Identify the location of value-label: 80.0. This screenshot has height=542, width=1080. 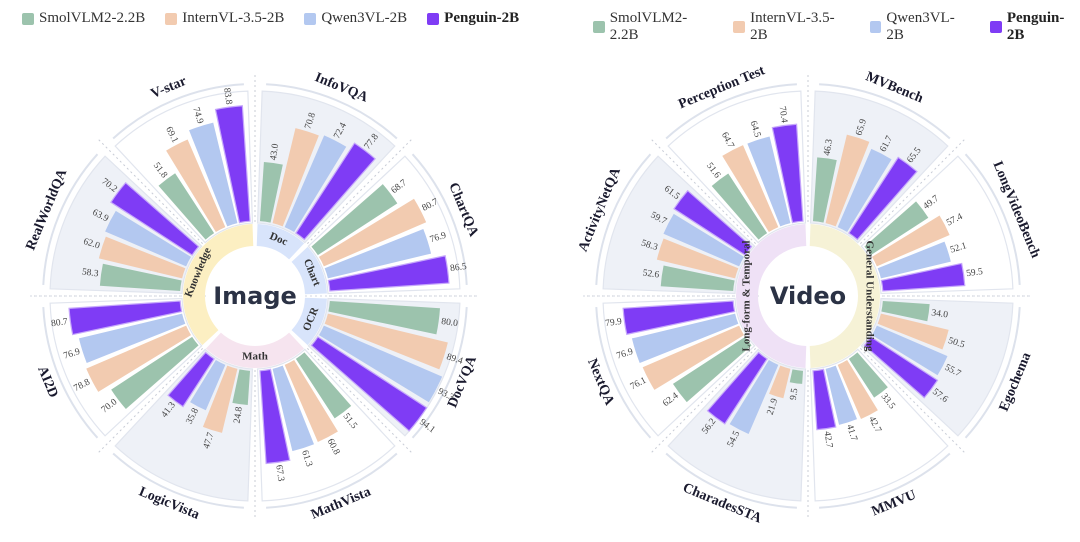
(450, 323).